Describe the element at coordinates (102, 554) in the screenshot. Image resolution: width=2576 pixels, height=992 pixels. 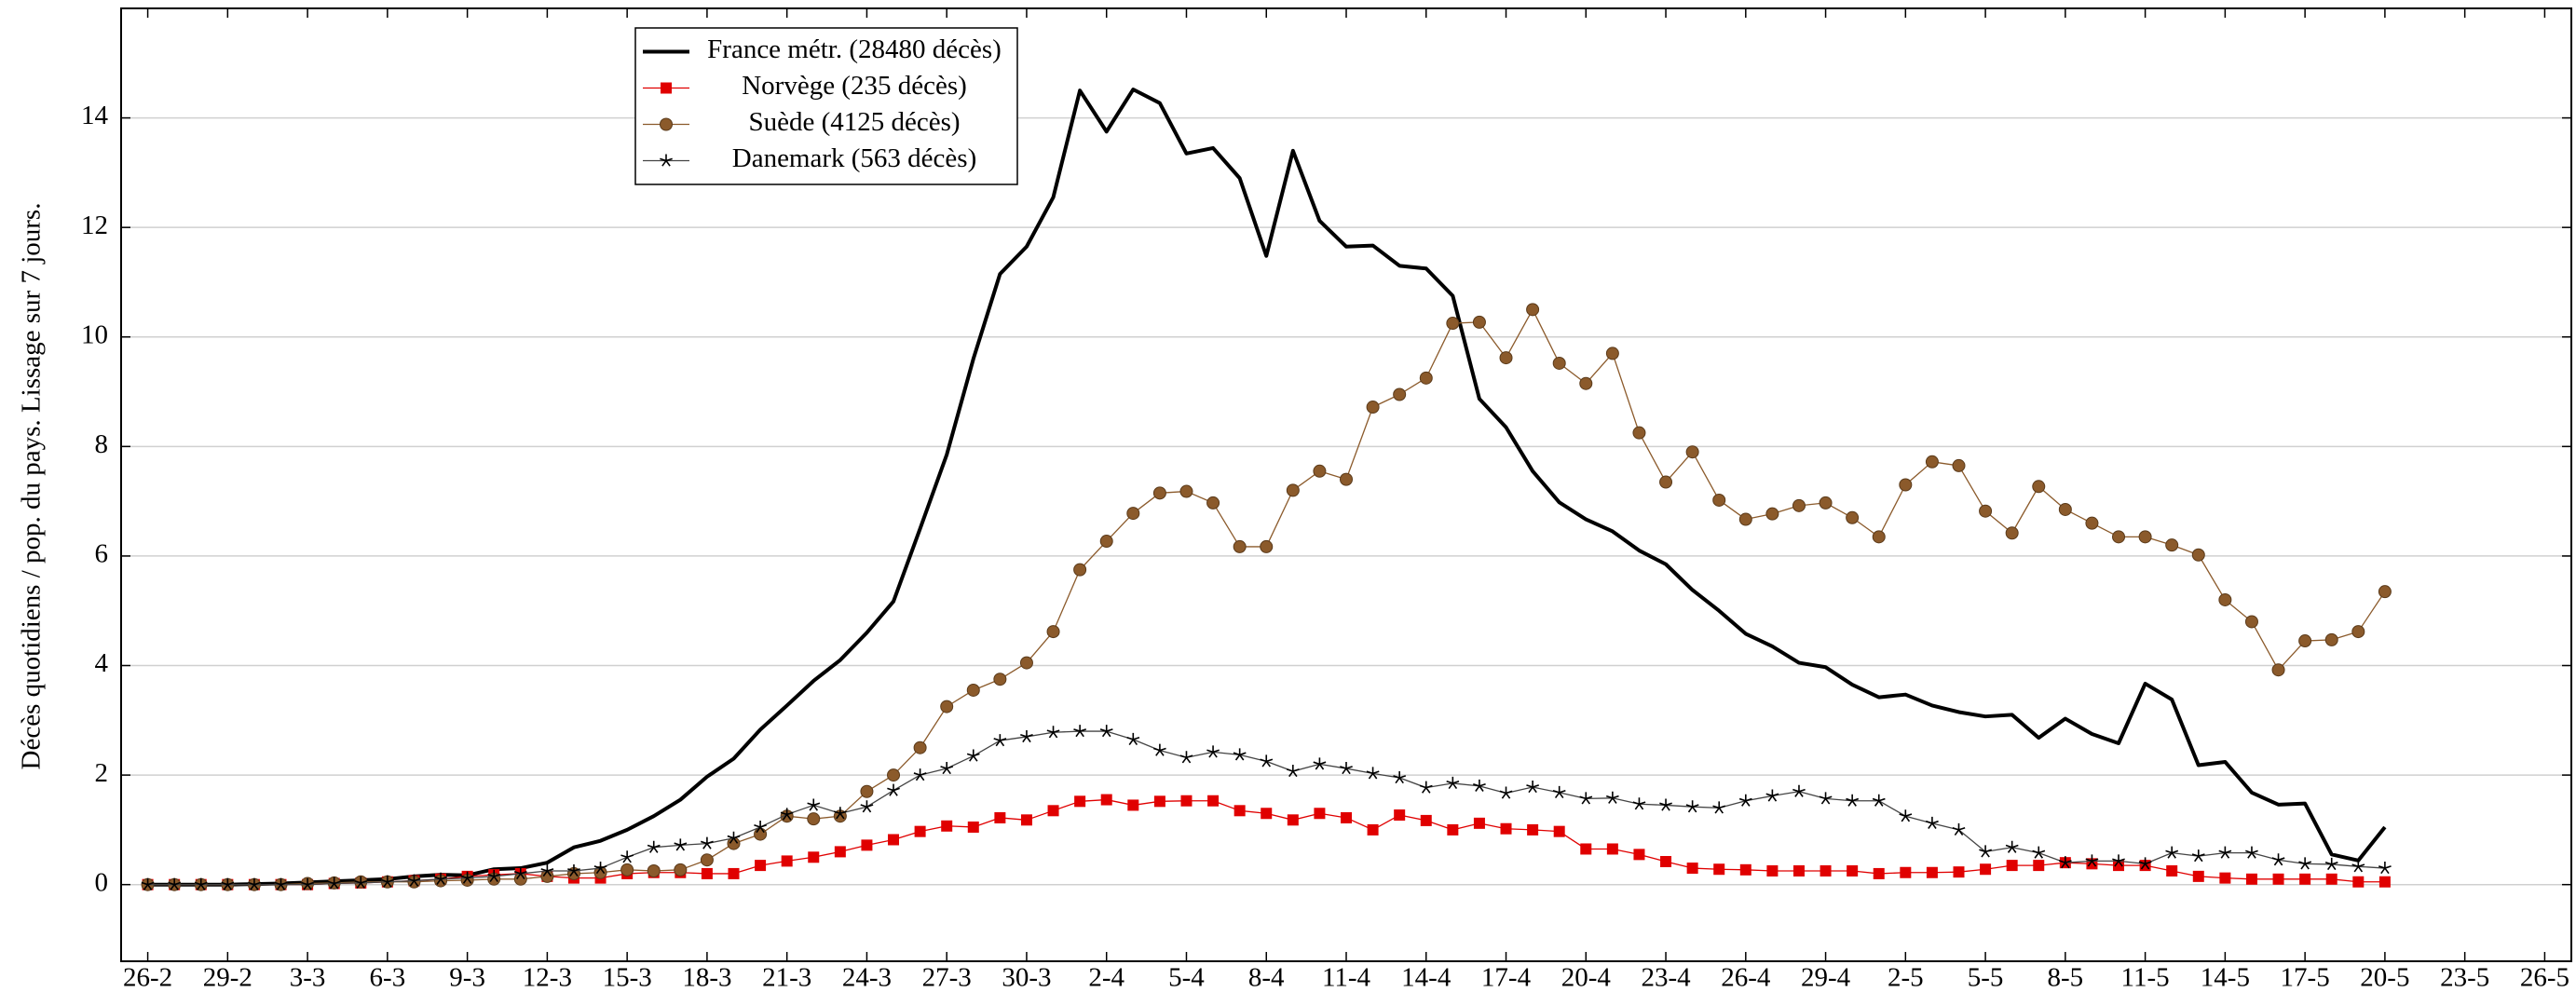
I see `y-tick-label: 6` at that location.